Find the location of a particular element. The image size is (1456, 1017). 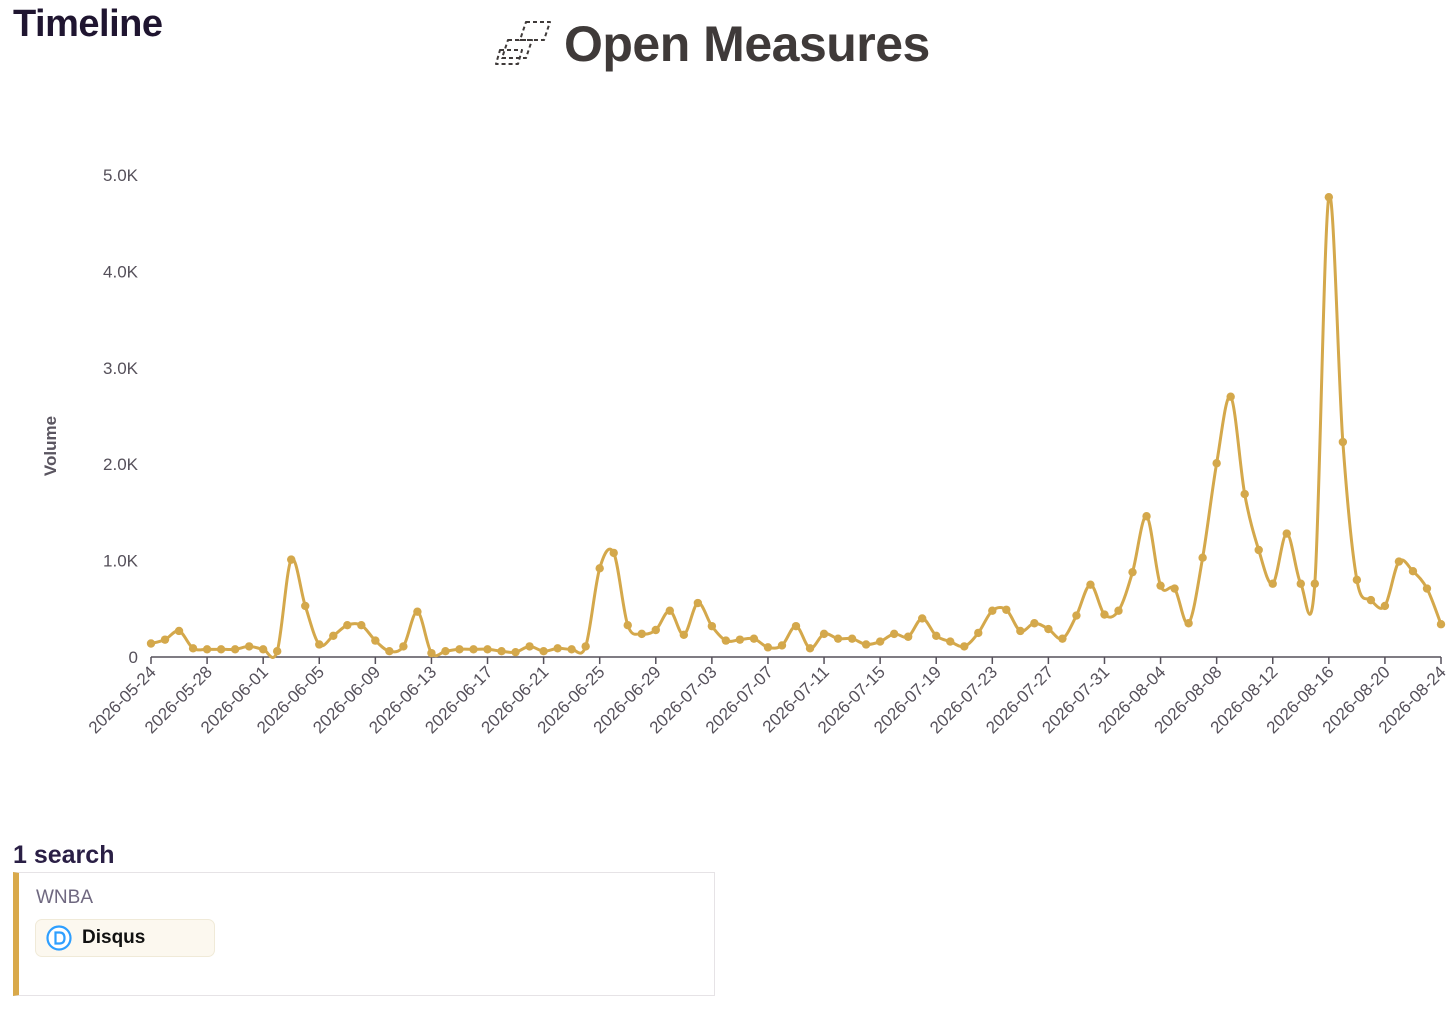

brand-logo: Open Measures is located at coordinates (711, 44).